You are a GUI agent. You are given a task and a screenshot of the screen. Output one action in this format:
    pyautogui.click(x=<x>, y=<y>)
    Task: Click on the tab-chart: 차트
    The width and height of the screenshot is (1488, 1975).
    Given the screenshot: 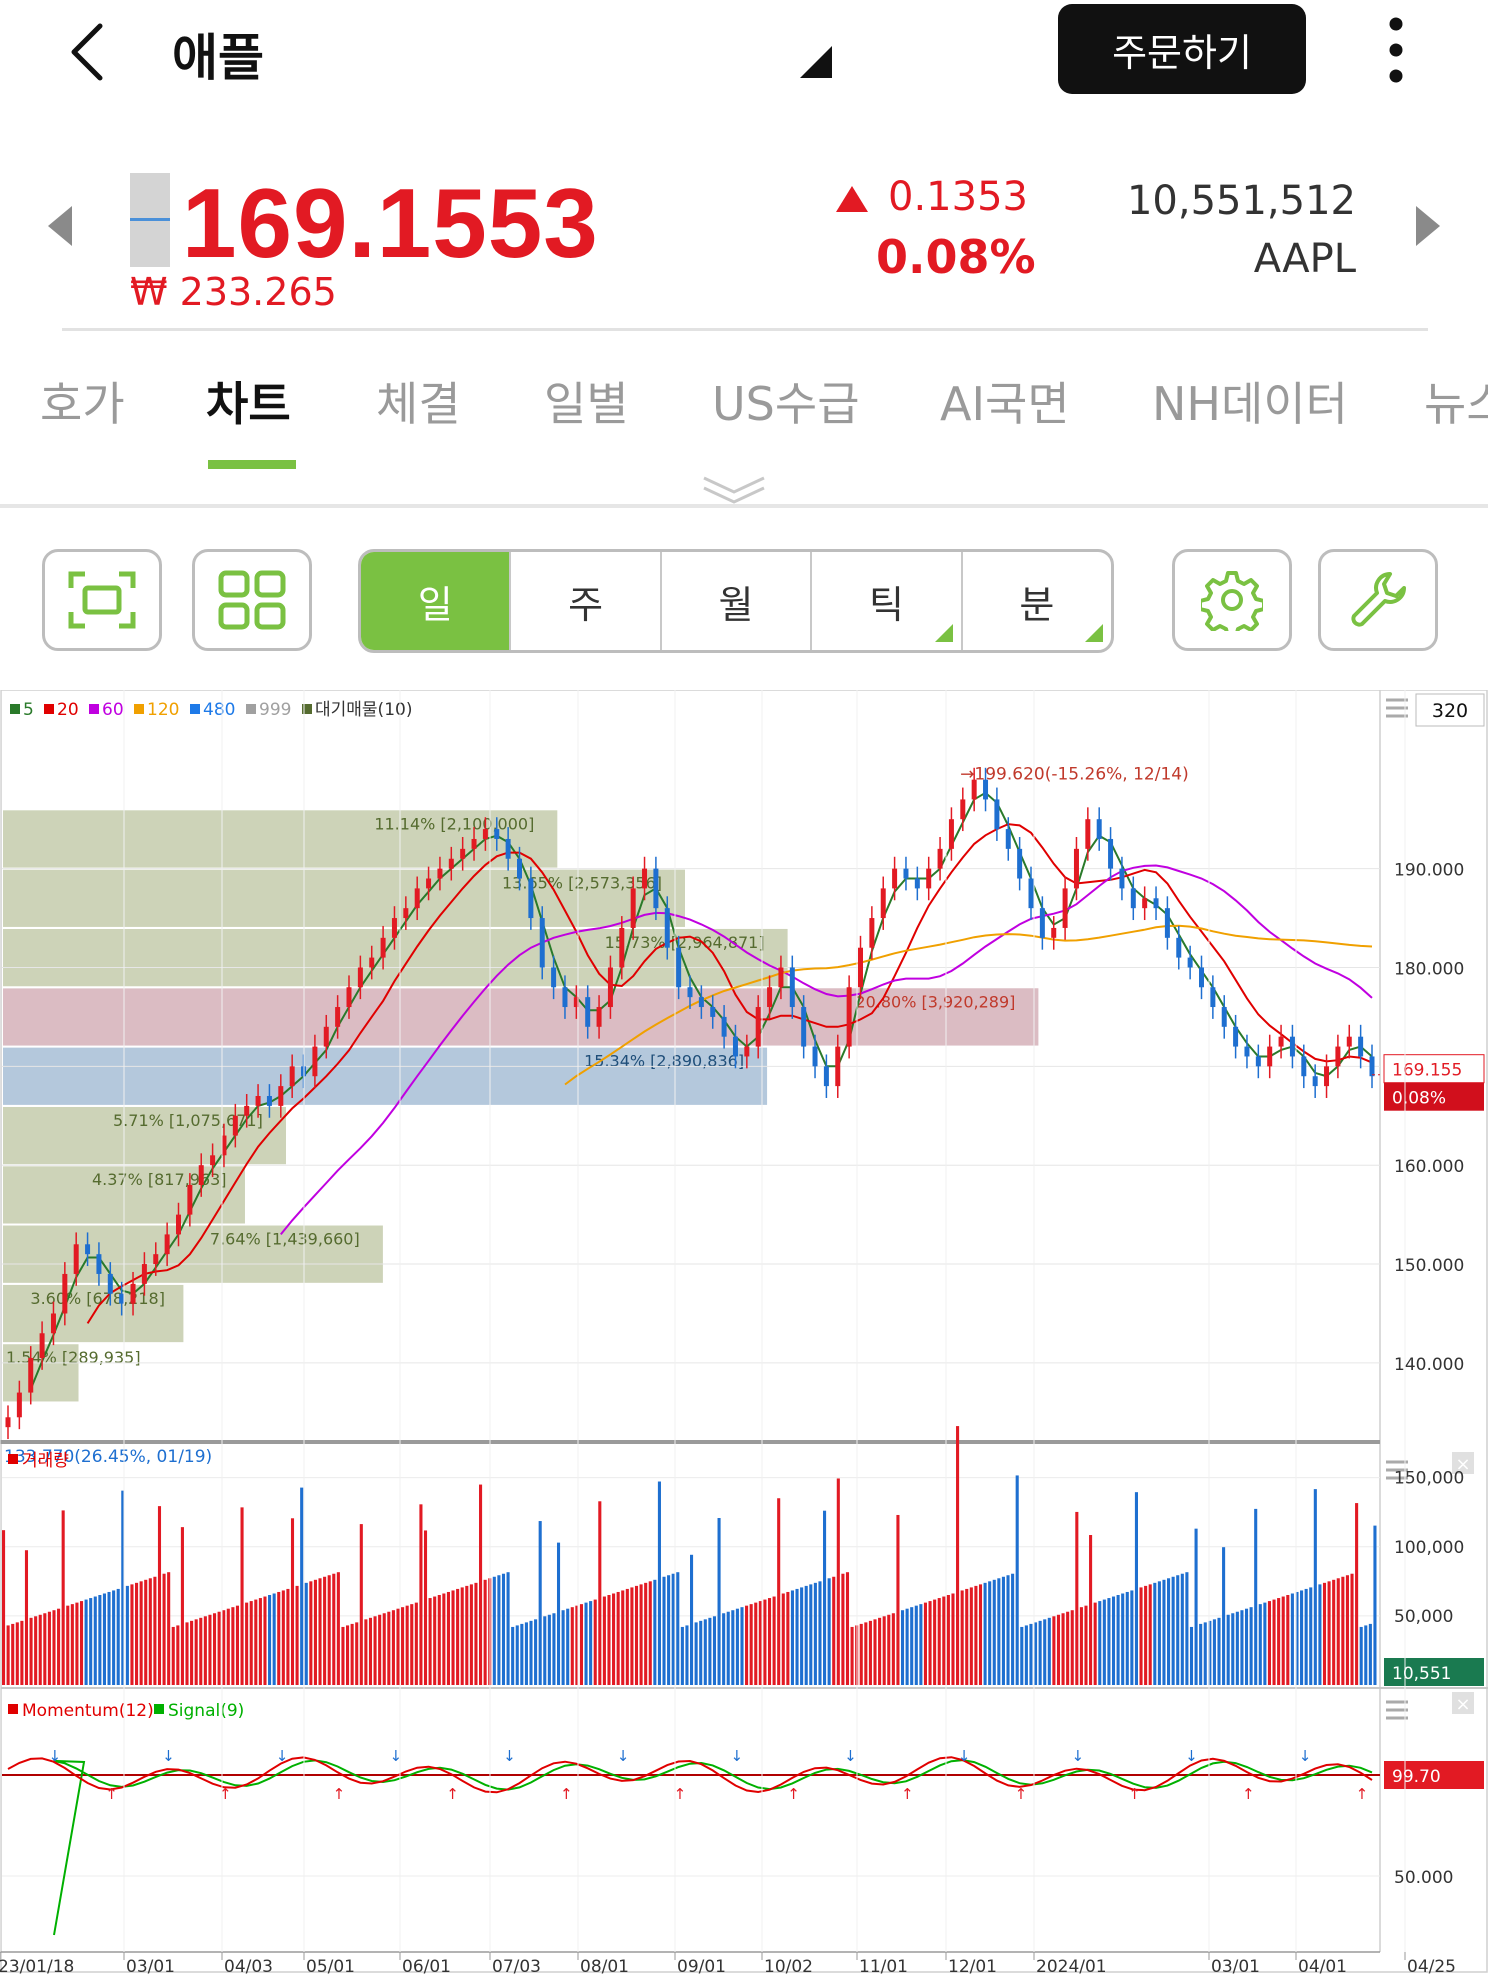 What is the action you would take?
    pyautogui.click(x=248, y=404)
    